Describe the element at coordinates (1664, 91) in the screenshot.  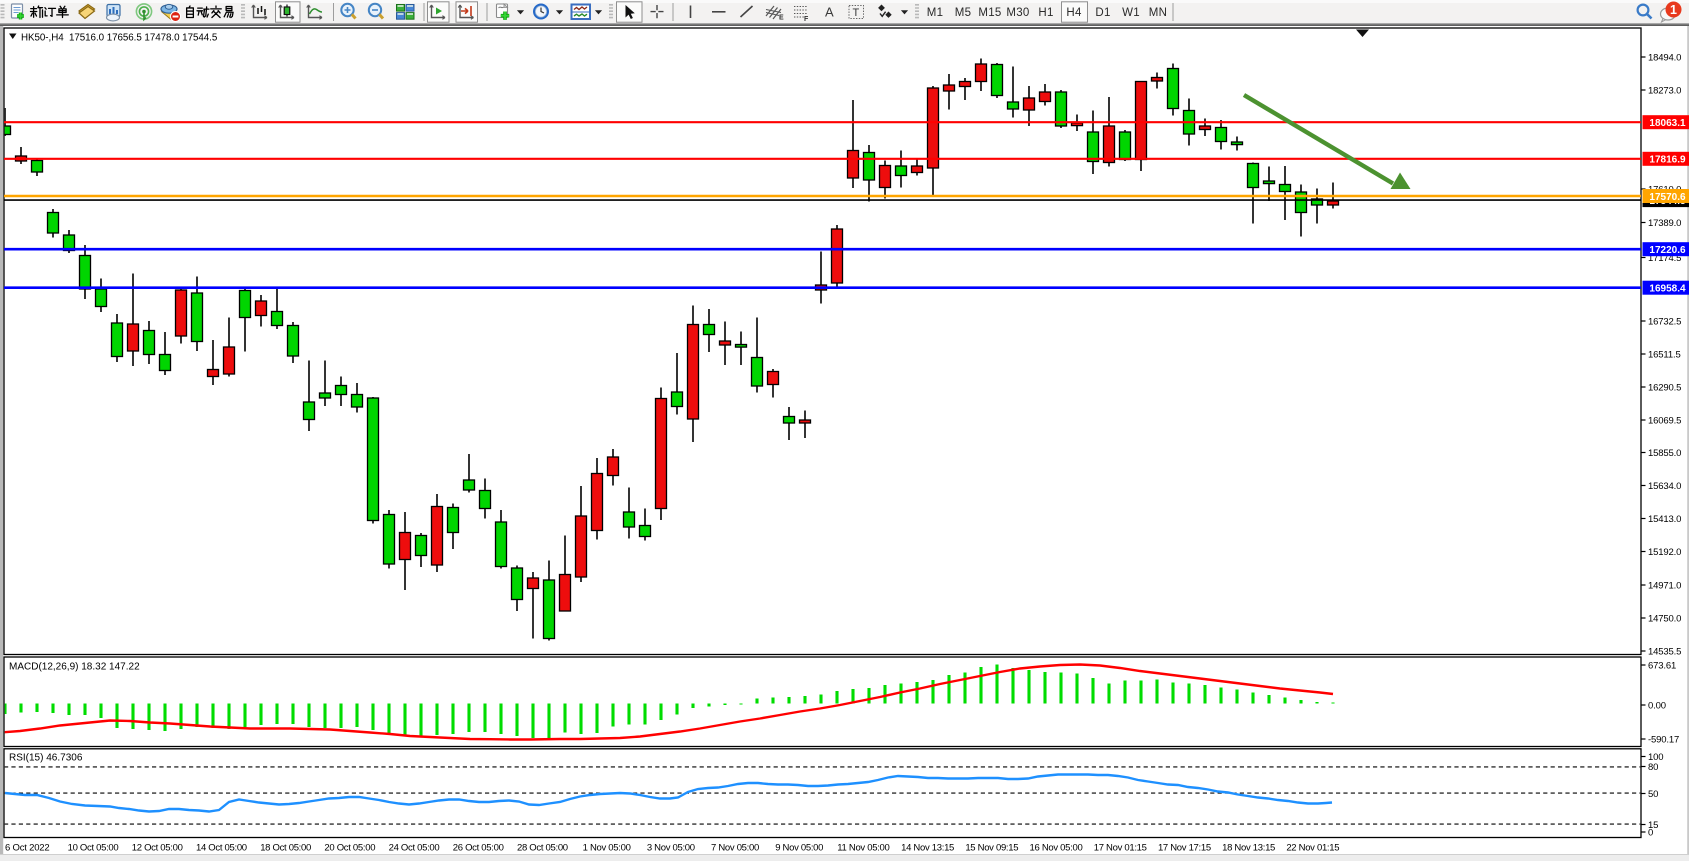
I see `svg-text: 18273.0` at that location.